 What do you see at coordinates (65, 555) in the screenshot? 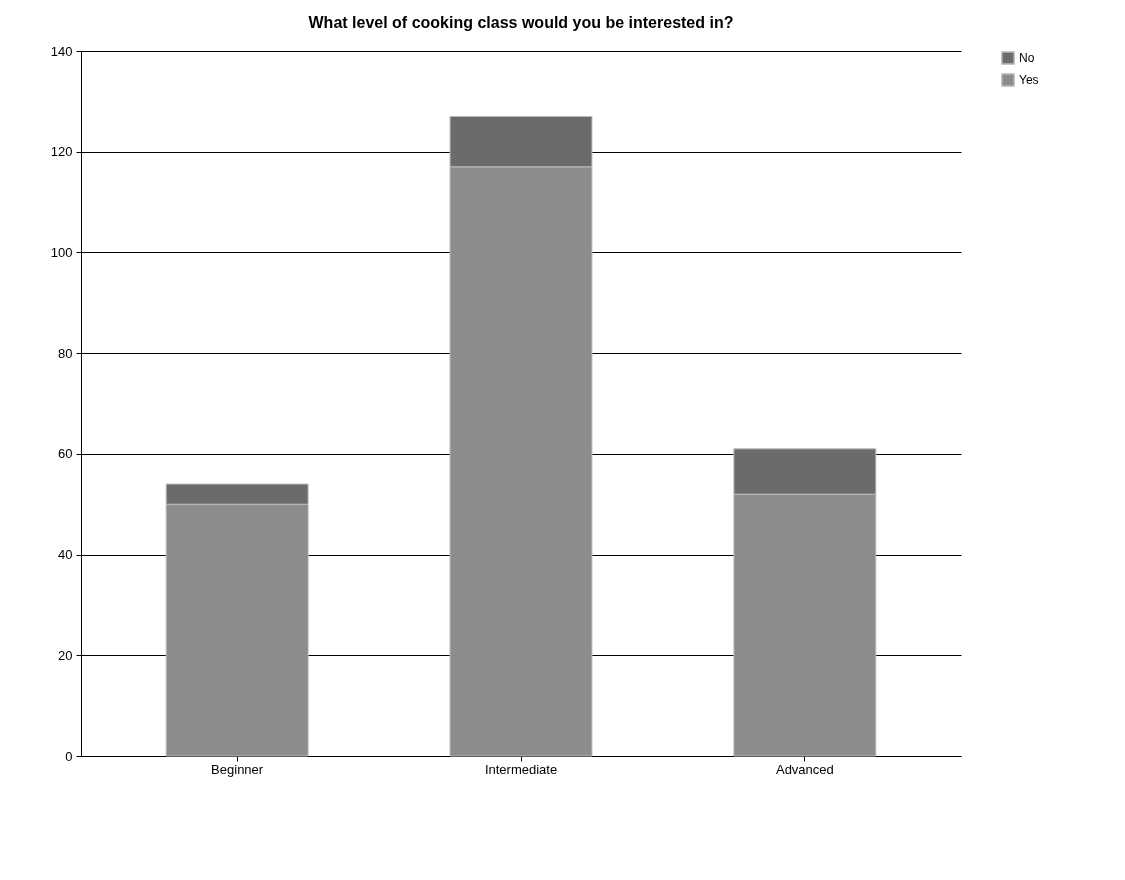
I see `y-tick-label: 40` at bounding box center [65, 555].